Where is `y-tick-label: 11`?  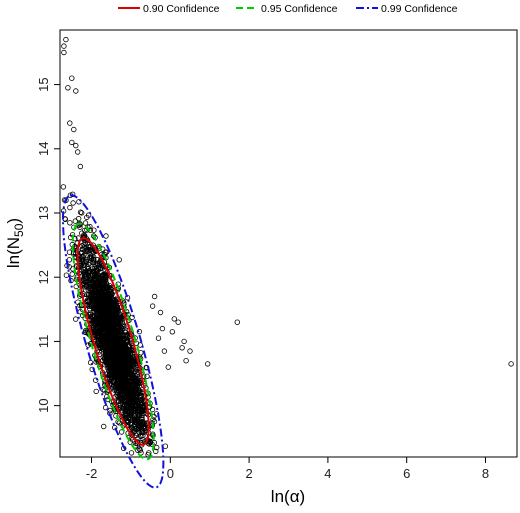
y-tick-label: 11 is located at coordinates (43, 342).